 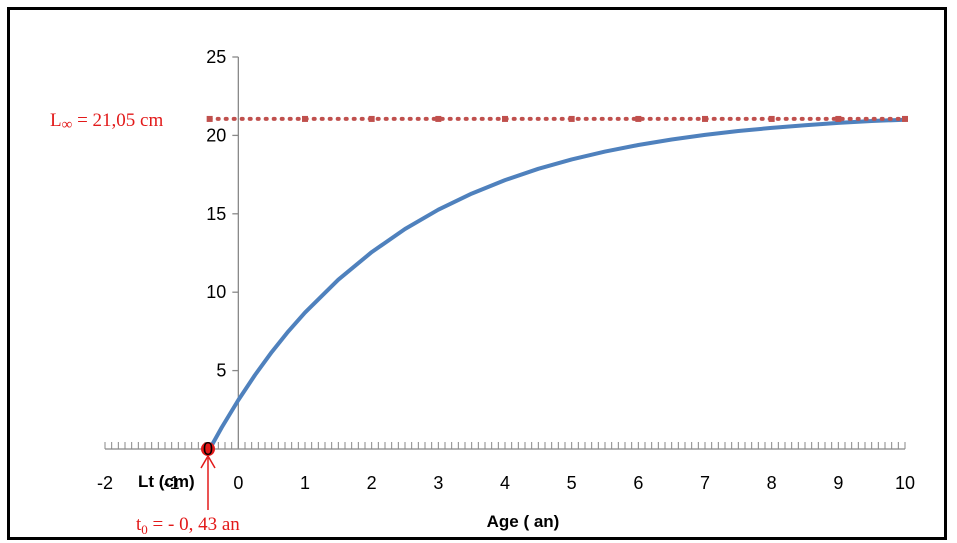 What do you see at coordinates (216, 214) in the screenshot?
I see `y-tick-label: 15` at bounding box center [216, 214].